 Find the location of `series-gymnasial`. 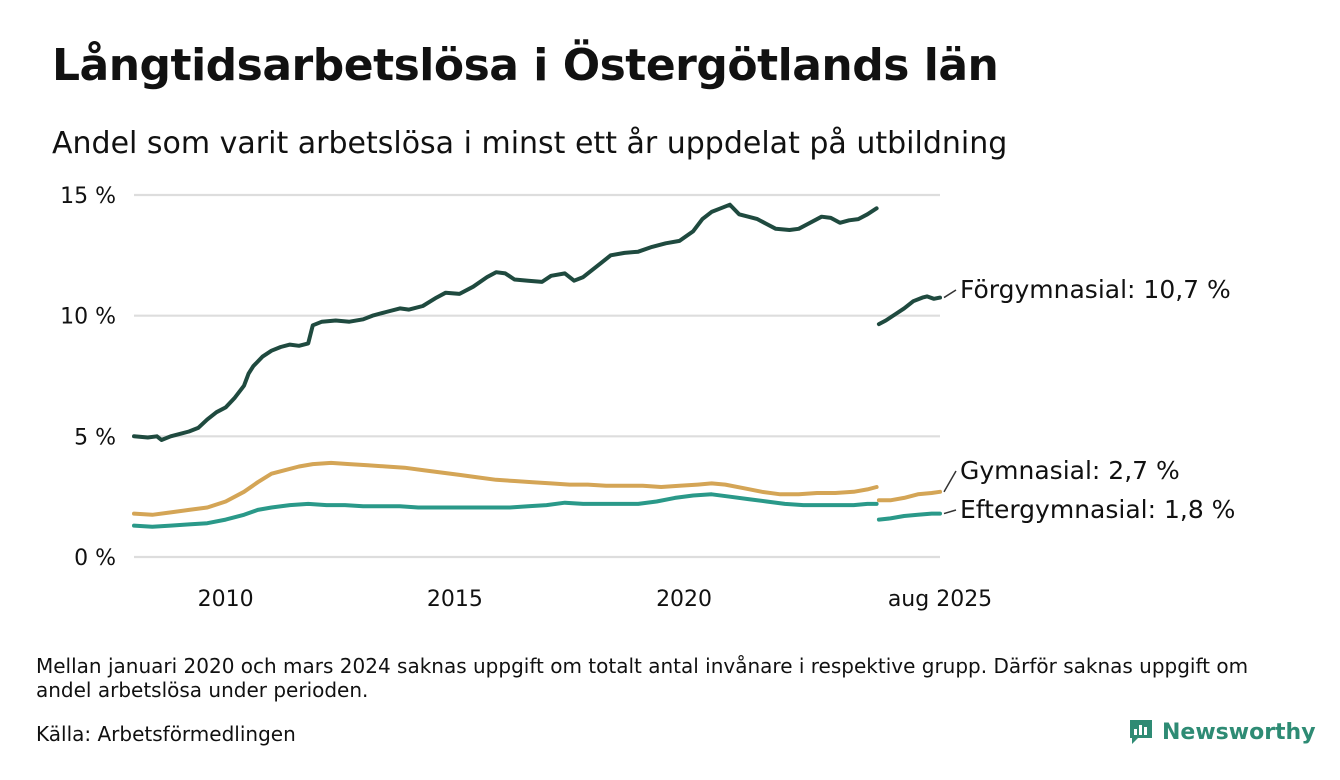

series-gymnasial is located at coordinates (537, 488).